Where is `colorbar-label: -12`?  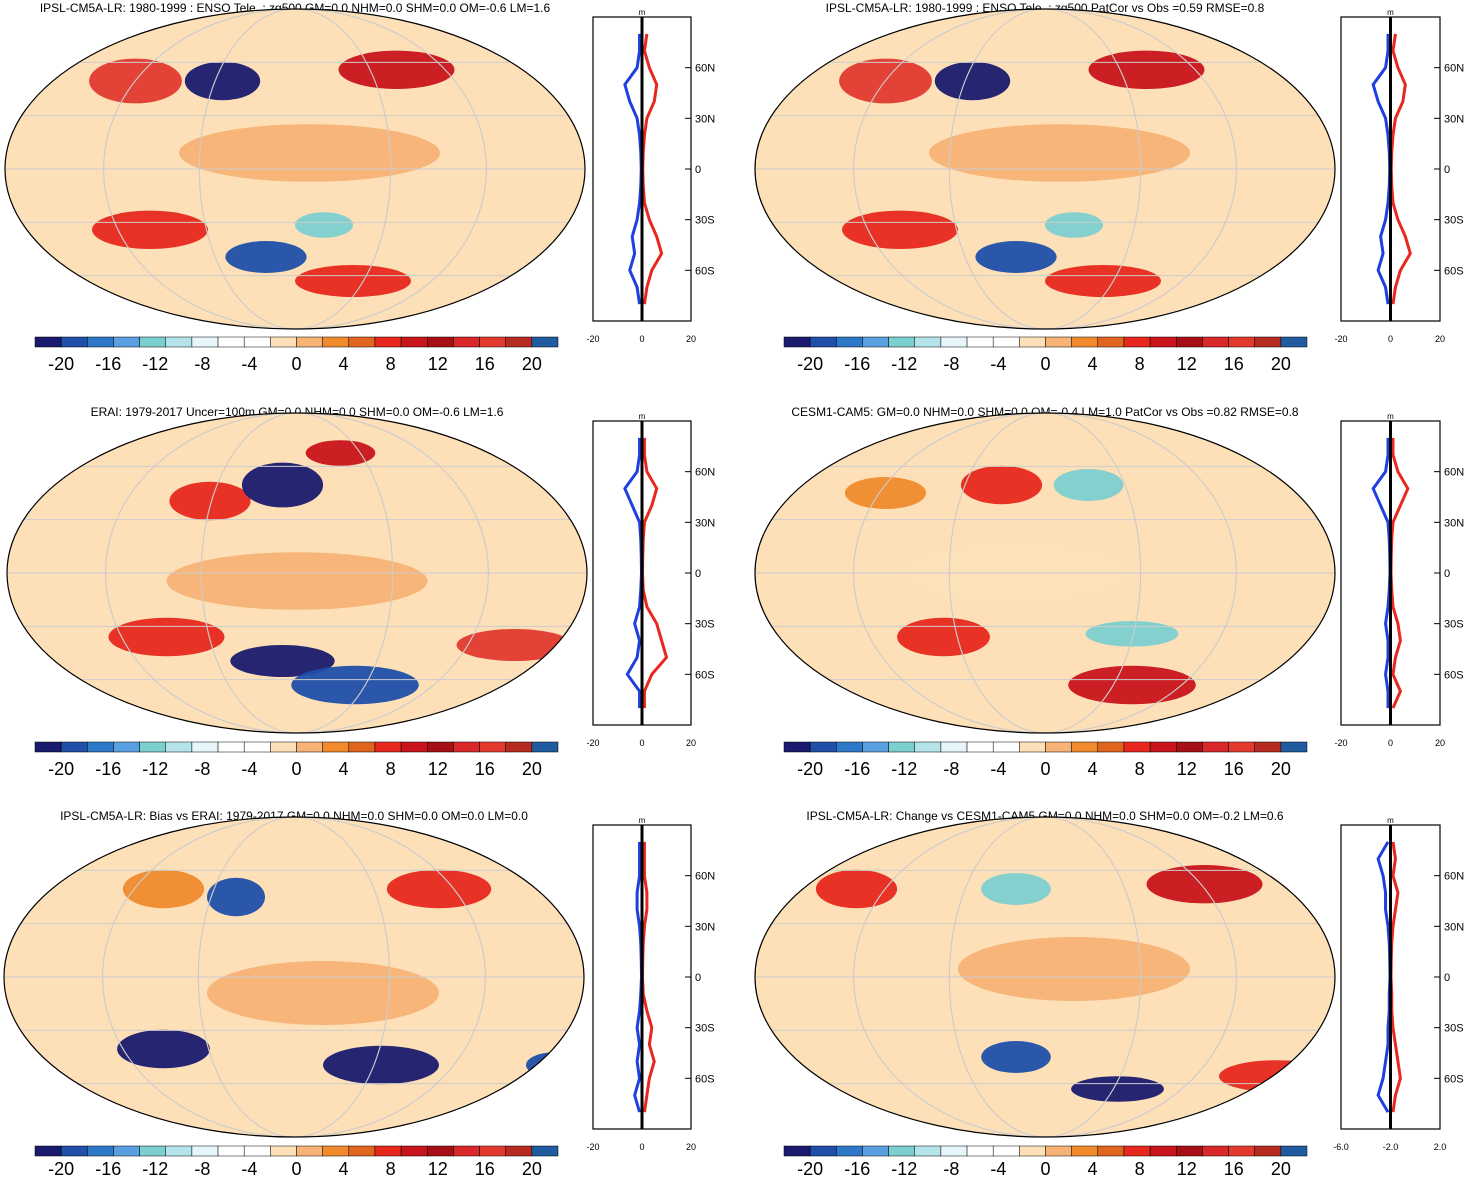
colorbar-label: -12 is located at coordinates (904, 364).